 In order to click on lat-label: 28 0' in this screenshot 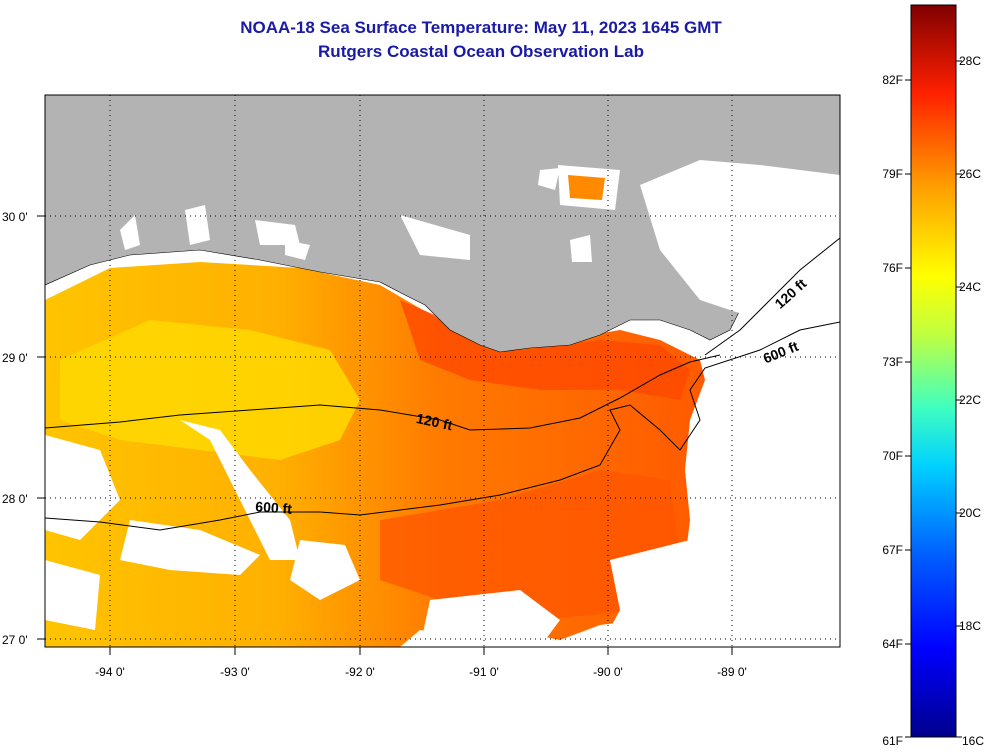, I will do `click(15, 499)`.